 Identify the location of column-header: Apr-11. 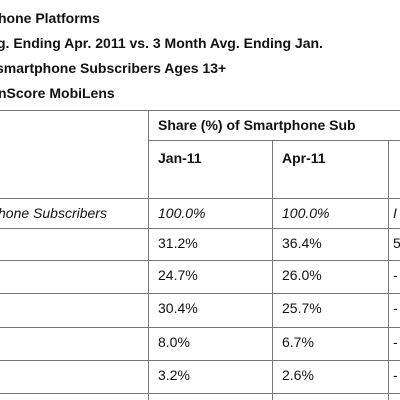
(304, 158).